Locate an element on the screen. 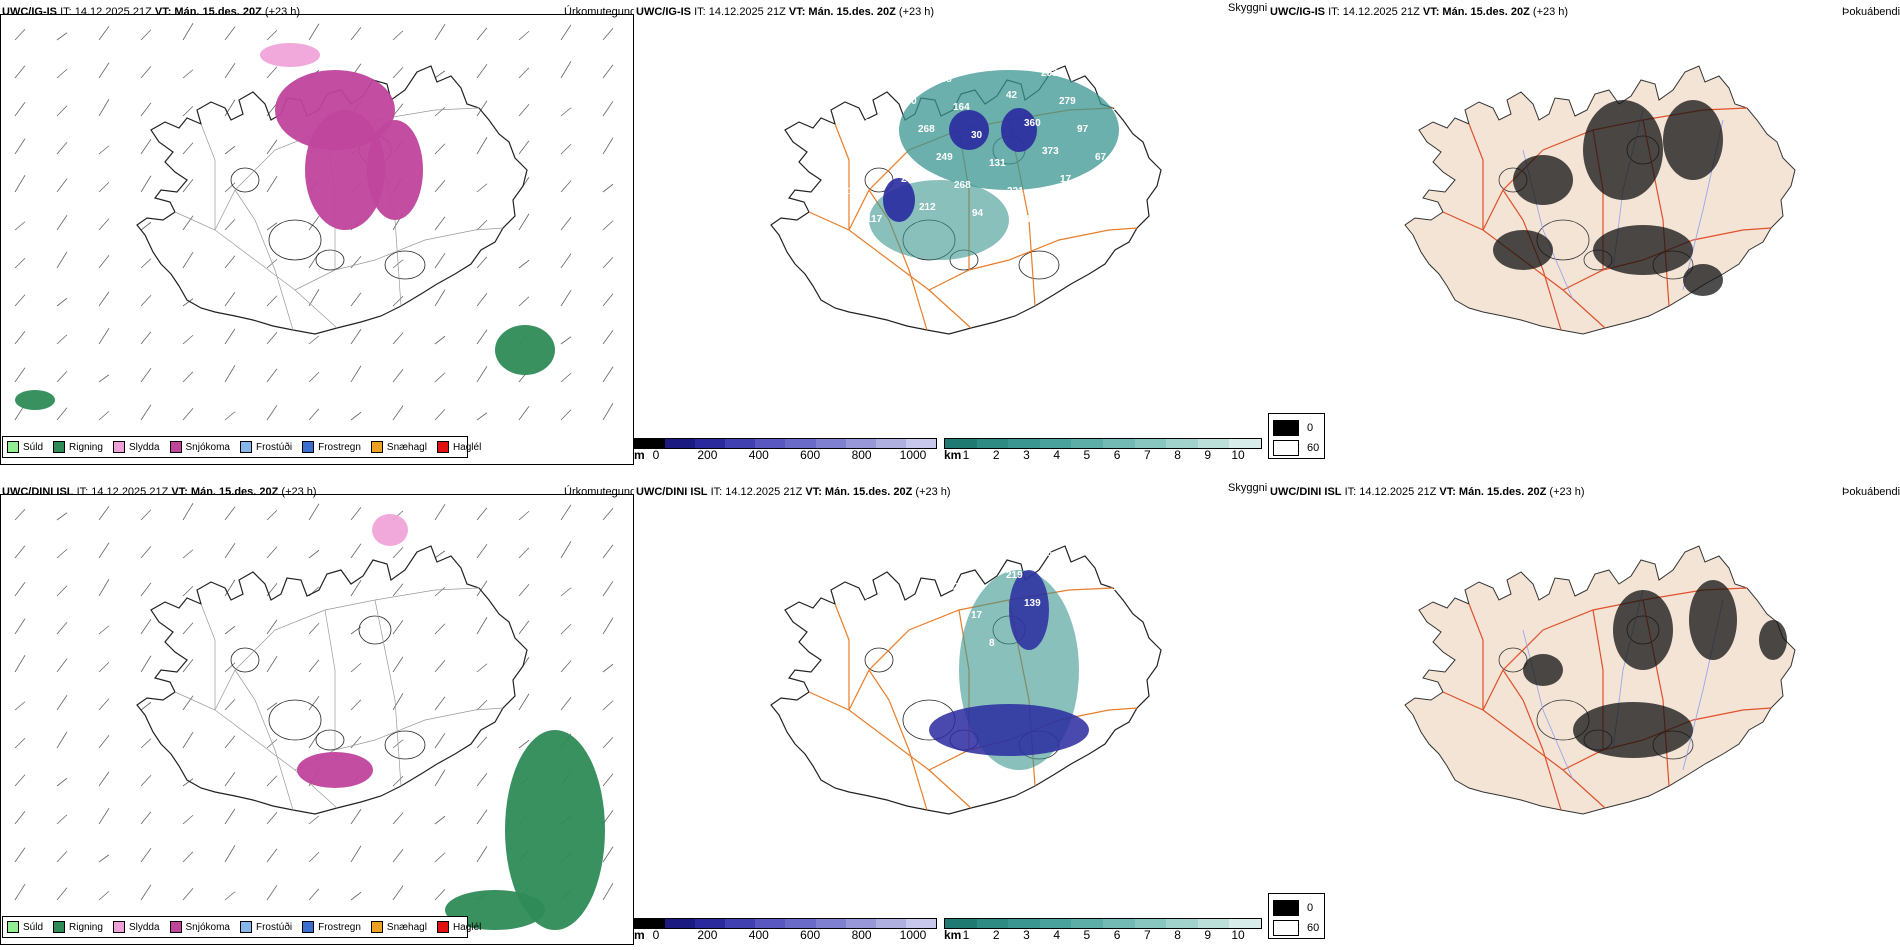 This screenshot has width=1900, height=950. ceiling-value-label: 358 is located at coordinates (943, 79).